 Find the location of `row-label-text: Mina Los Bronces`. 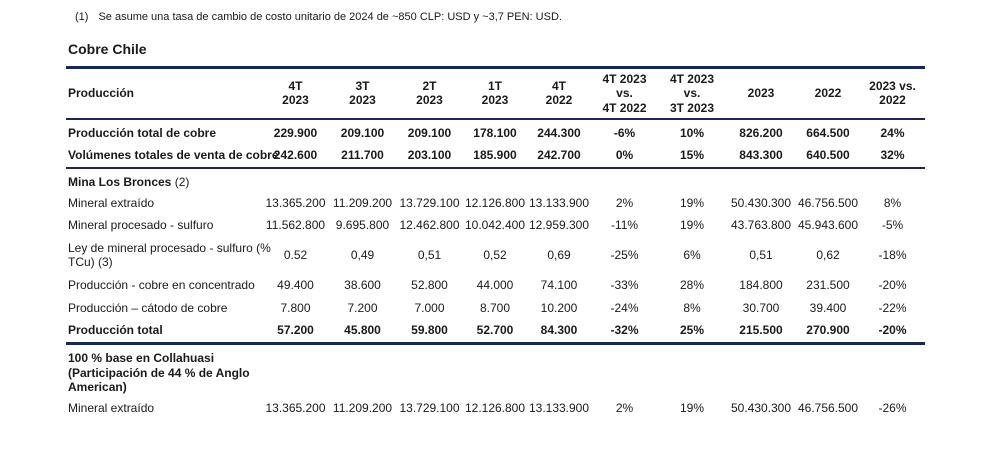

row-label-text: Mina Los Bronces is located at coordinates (120, 181).